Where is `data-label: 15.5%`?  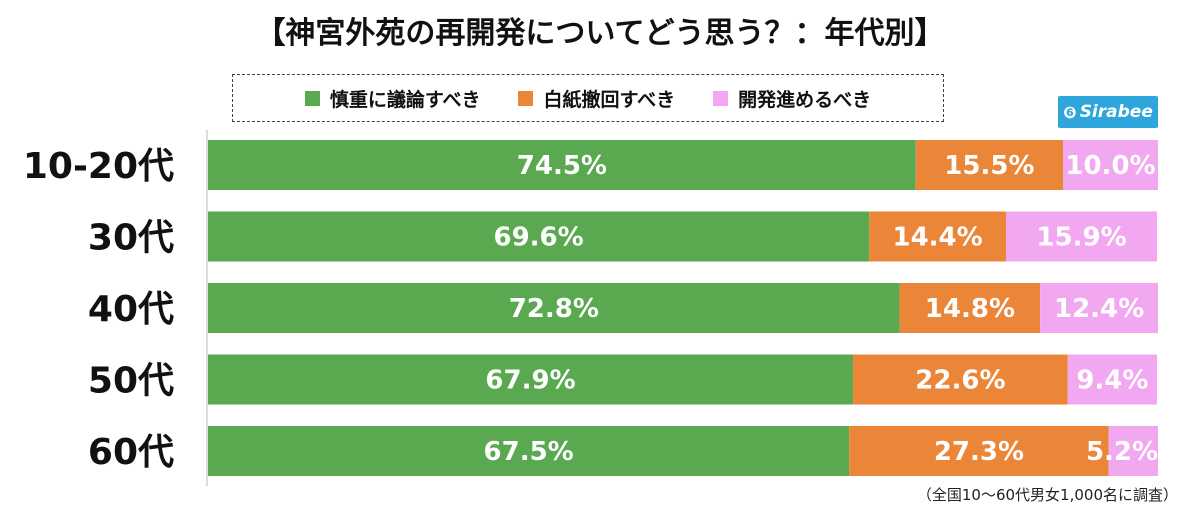
data-label: 15.5% is located at coordinates (989, 166).